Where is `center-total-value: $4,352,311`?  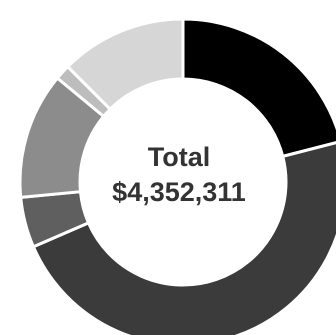 center-total-value: $4,352,311 is located at coordinates (179, 192).